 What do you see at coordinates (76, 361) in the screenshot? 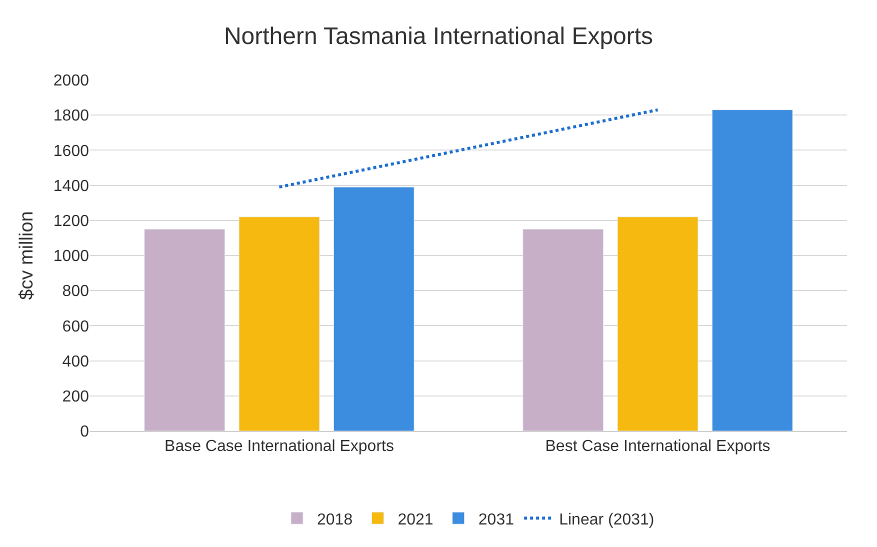
I see `y-tick-label: 400` at bounding box center [76, 361].